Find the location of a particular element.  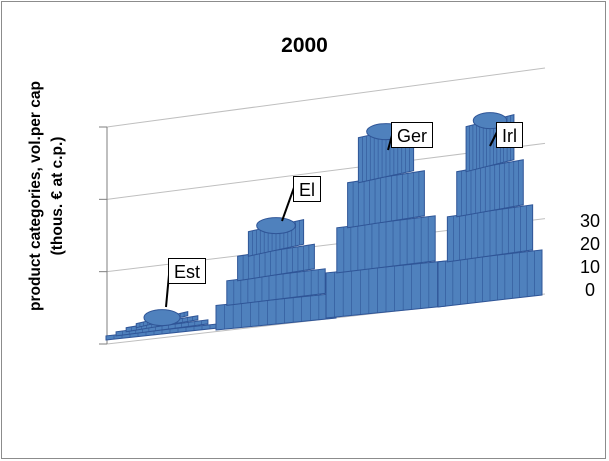

y-tick-label: 30 is located at coordinates (590, 221).